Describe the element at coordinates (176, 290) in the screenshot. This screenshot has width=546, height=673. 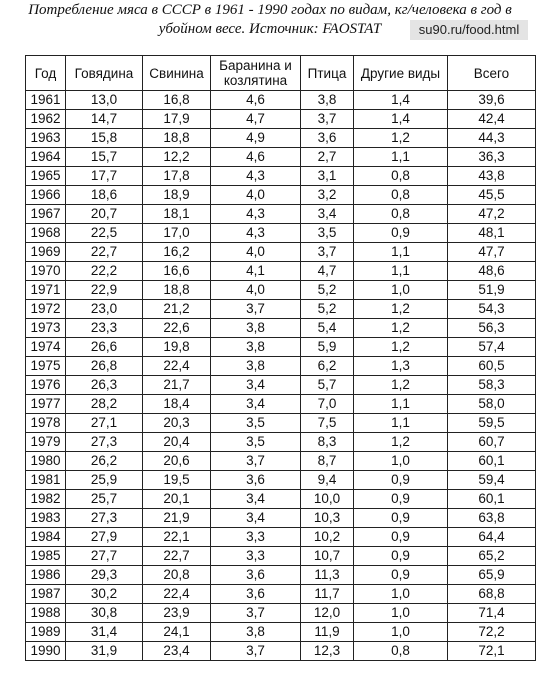
I see `table-cell: 18,8` at that location.